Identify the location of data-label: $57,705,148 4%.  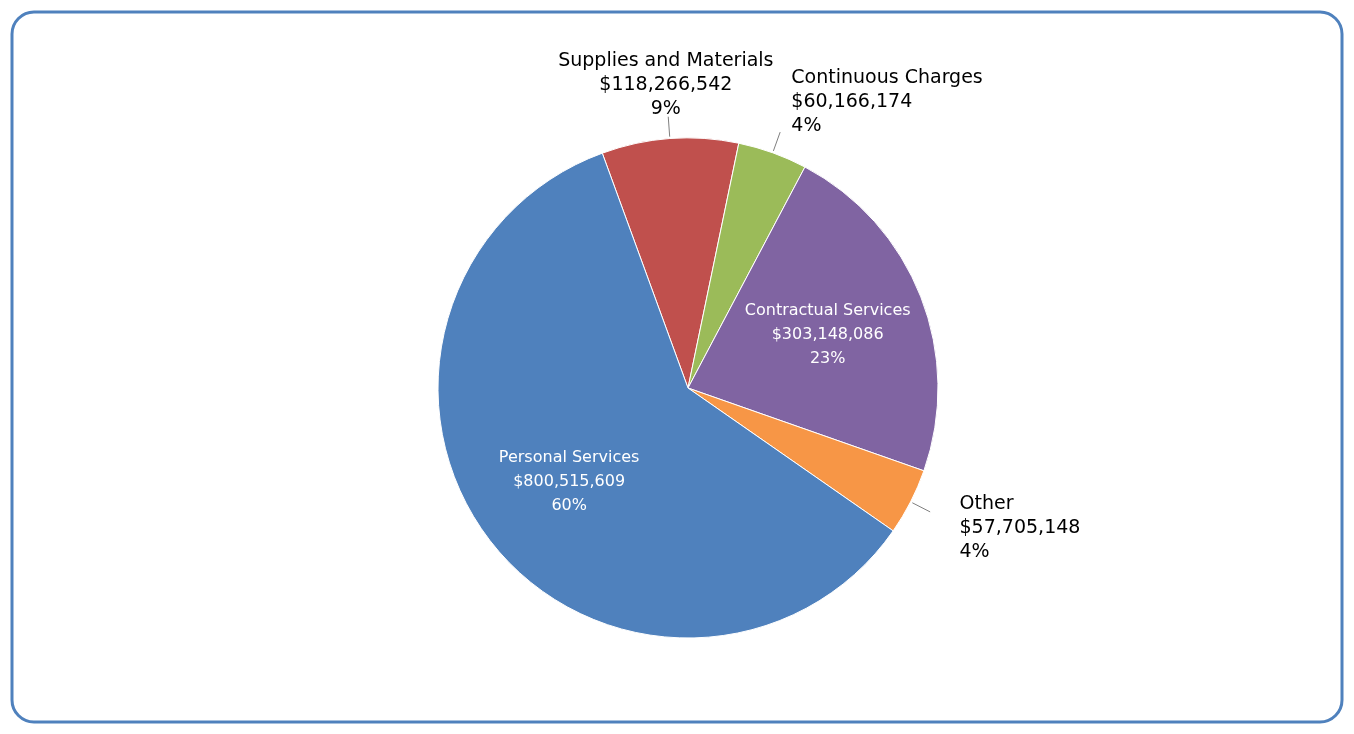
(1020, 537).